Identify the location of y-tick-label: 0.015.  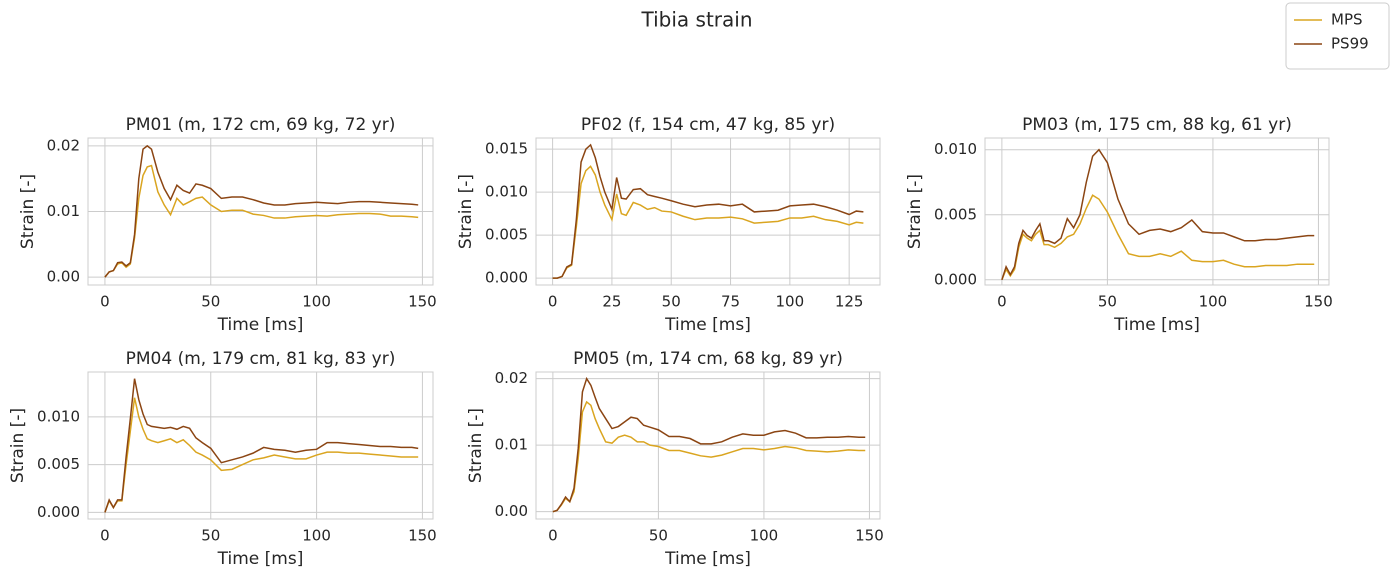
(506, 149).